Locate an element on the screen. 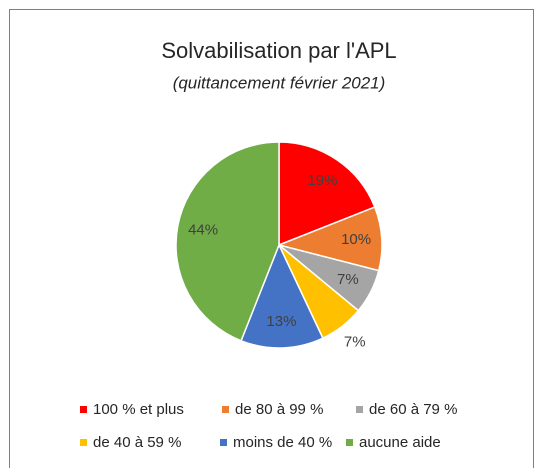  chart-subtitle: (quittancement février 2021) is located at coordinates (279, 82).